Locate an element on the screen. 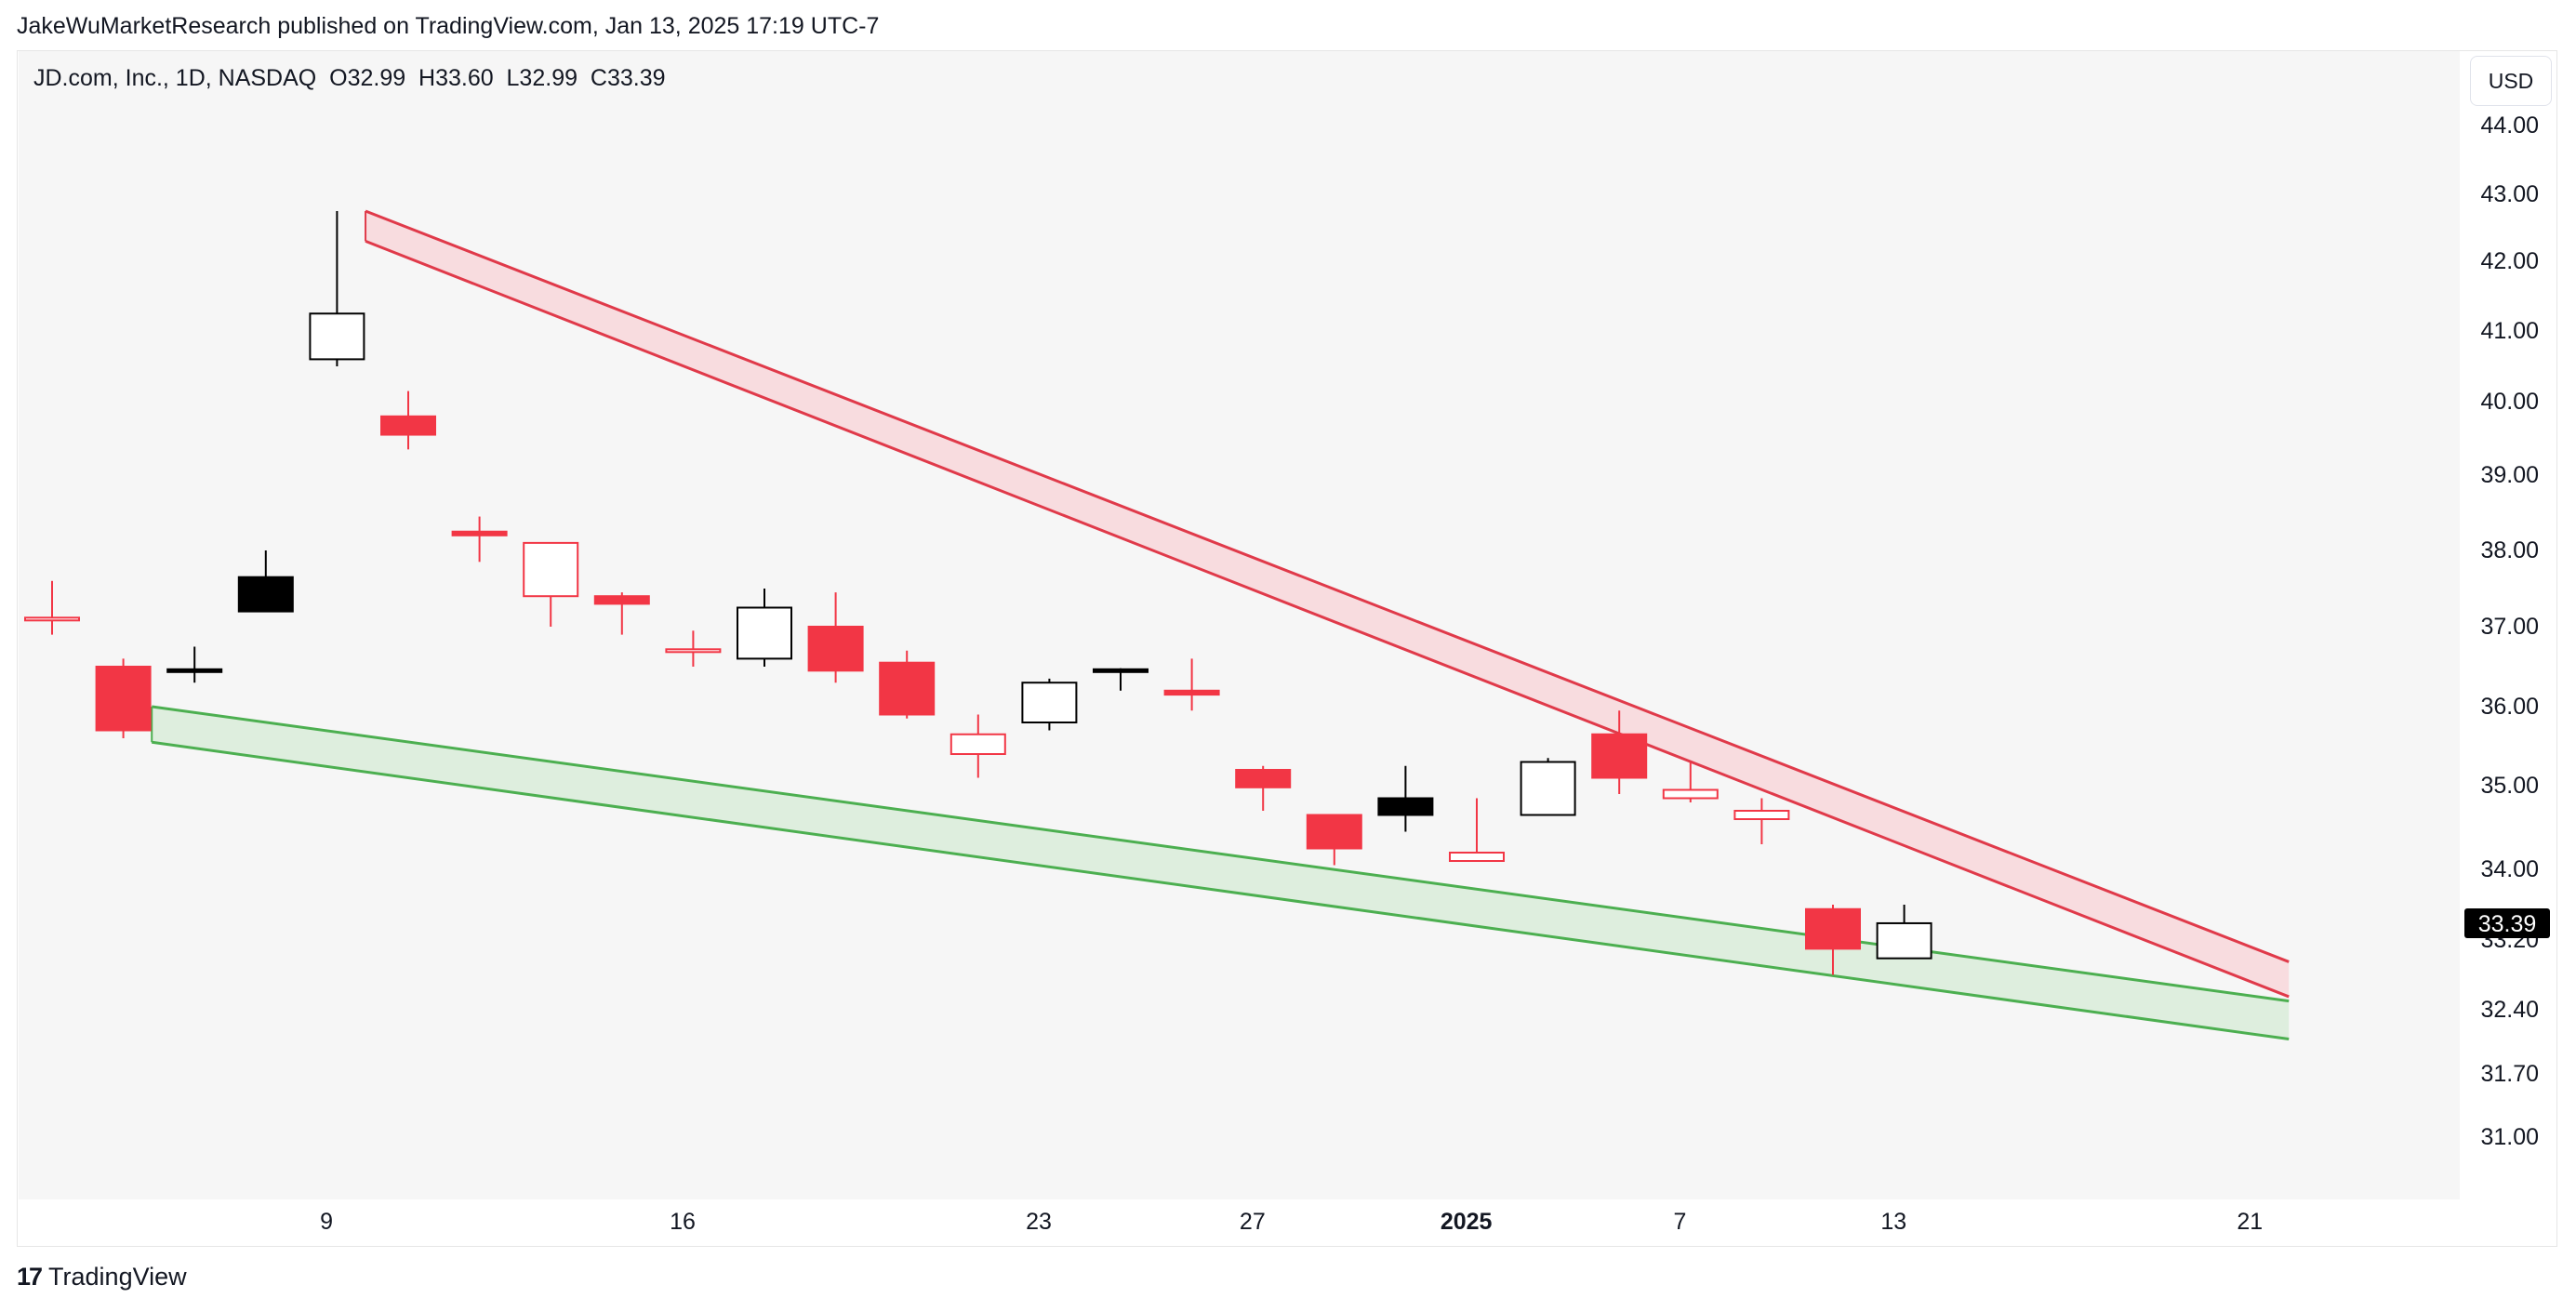 Image resolution: width=2576 pixels, height=1311 pixels. x-tick-label: 9 is located at coordinates (326, 1222).